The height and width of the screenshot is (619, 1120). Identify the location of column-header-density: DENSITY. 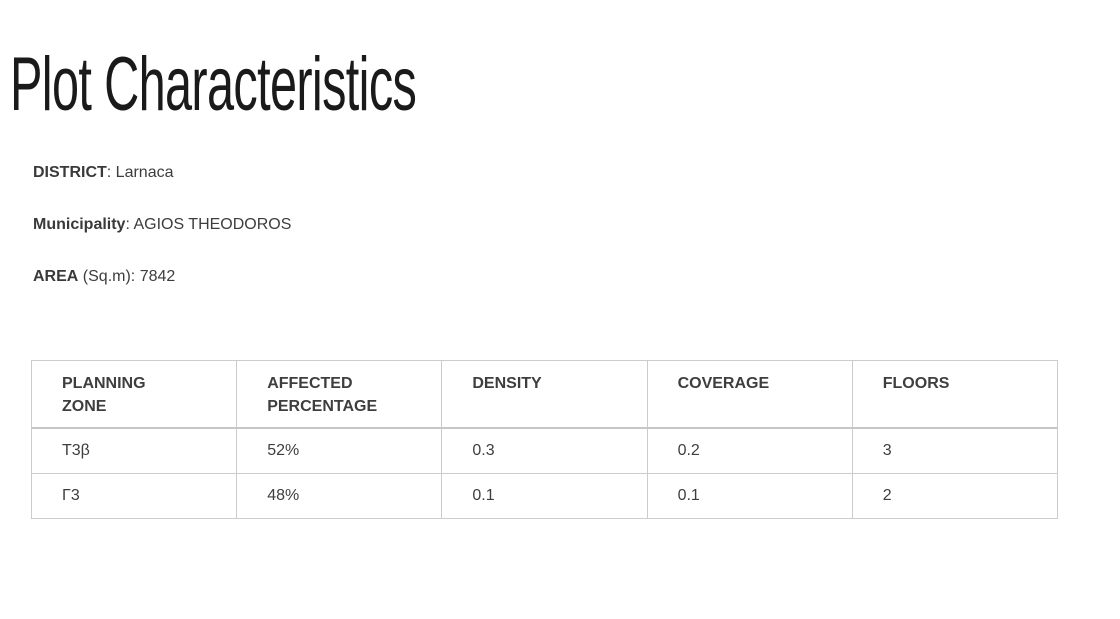
(544, 394).